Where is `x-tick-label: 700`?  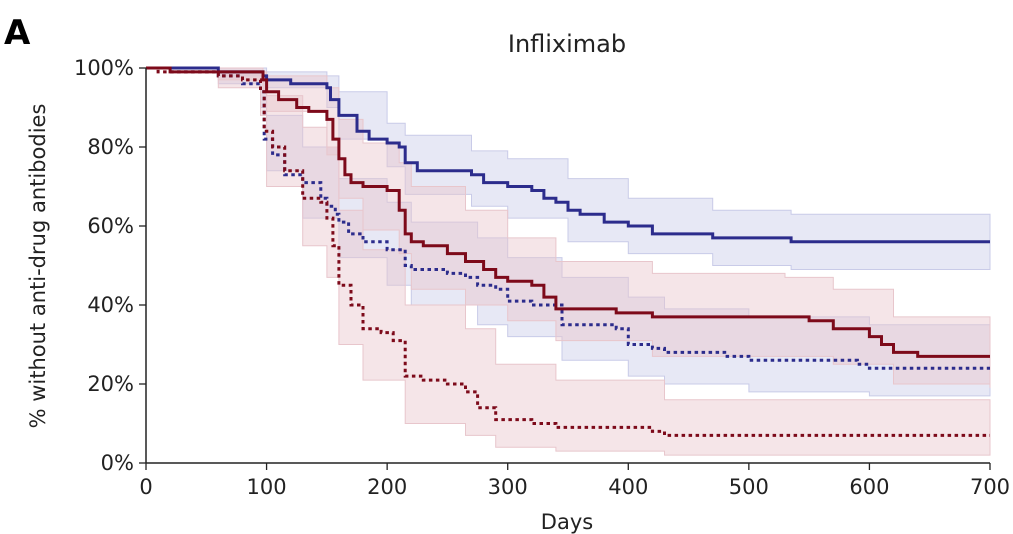 x-tick-label: 700 is located at coordinates (990, 487).